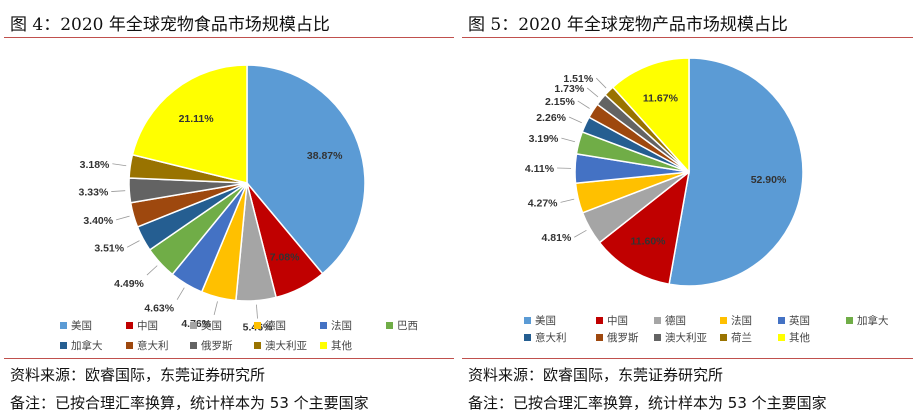 Image resolution: width=917 pixels, height=419 pixels. I want to click on legend-item: 英国, so click(206, 325).